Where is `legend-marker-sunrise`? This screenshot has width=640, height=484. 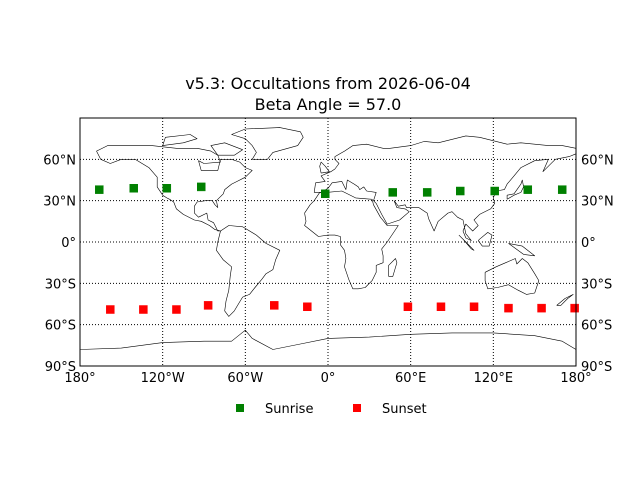
legend-marker-sunrise is located at coordinates (240, 408).